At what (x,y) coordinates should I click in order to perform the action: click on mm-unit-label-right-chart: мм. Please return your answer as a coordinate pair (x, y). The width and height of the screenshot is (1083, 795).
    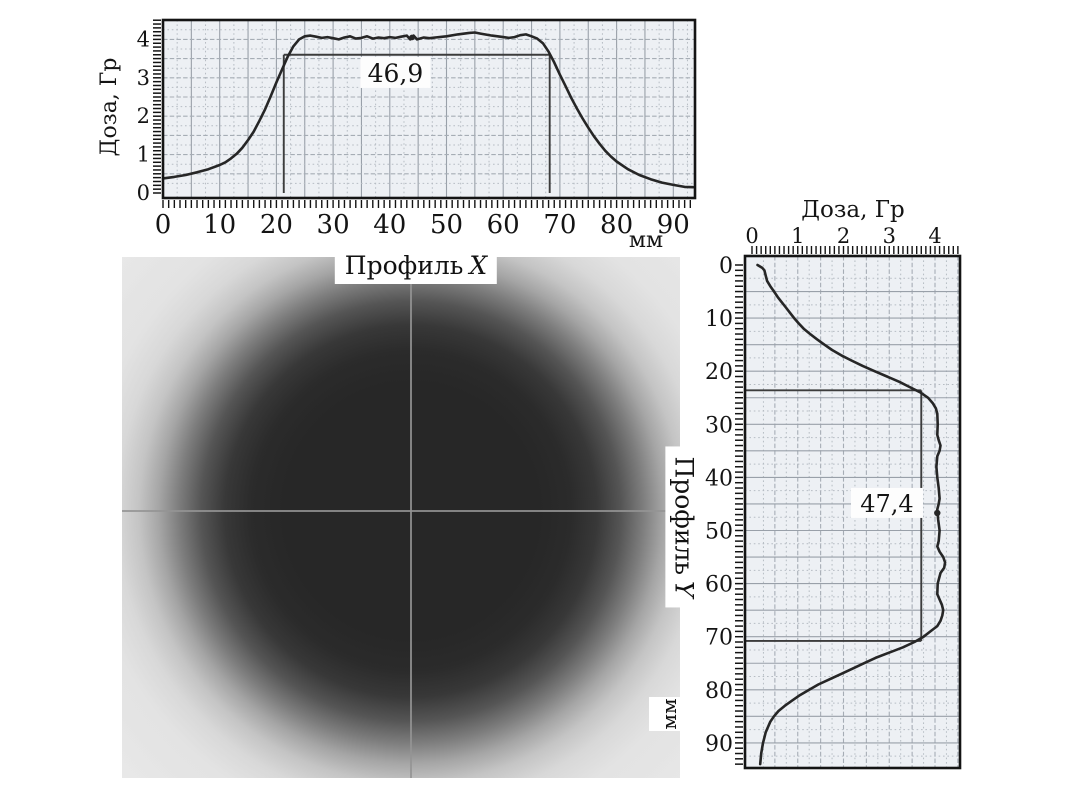
    Looking at the image, I should click on (669, 714).